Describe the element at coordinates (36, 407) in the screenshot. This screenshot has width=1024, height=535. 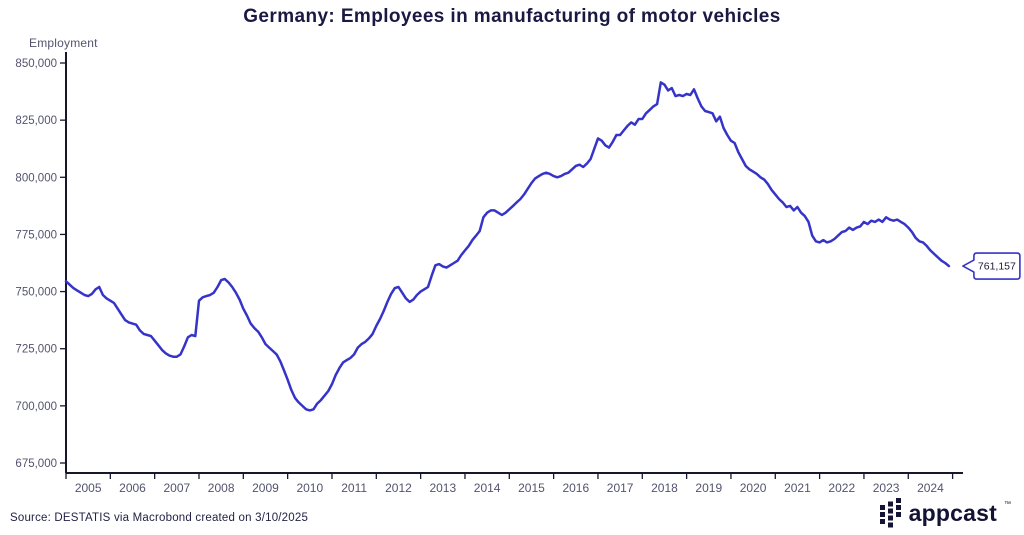
I see `y-tick-label: 700,000` at that location.